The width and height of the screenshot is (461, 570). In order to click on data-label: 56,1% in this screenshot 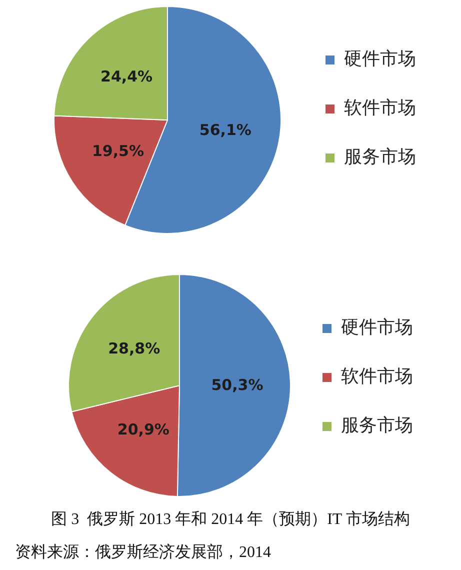, I will do `click(225, 130)`.